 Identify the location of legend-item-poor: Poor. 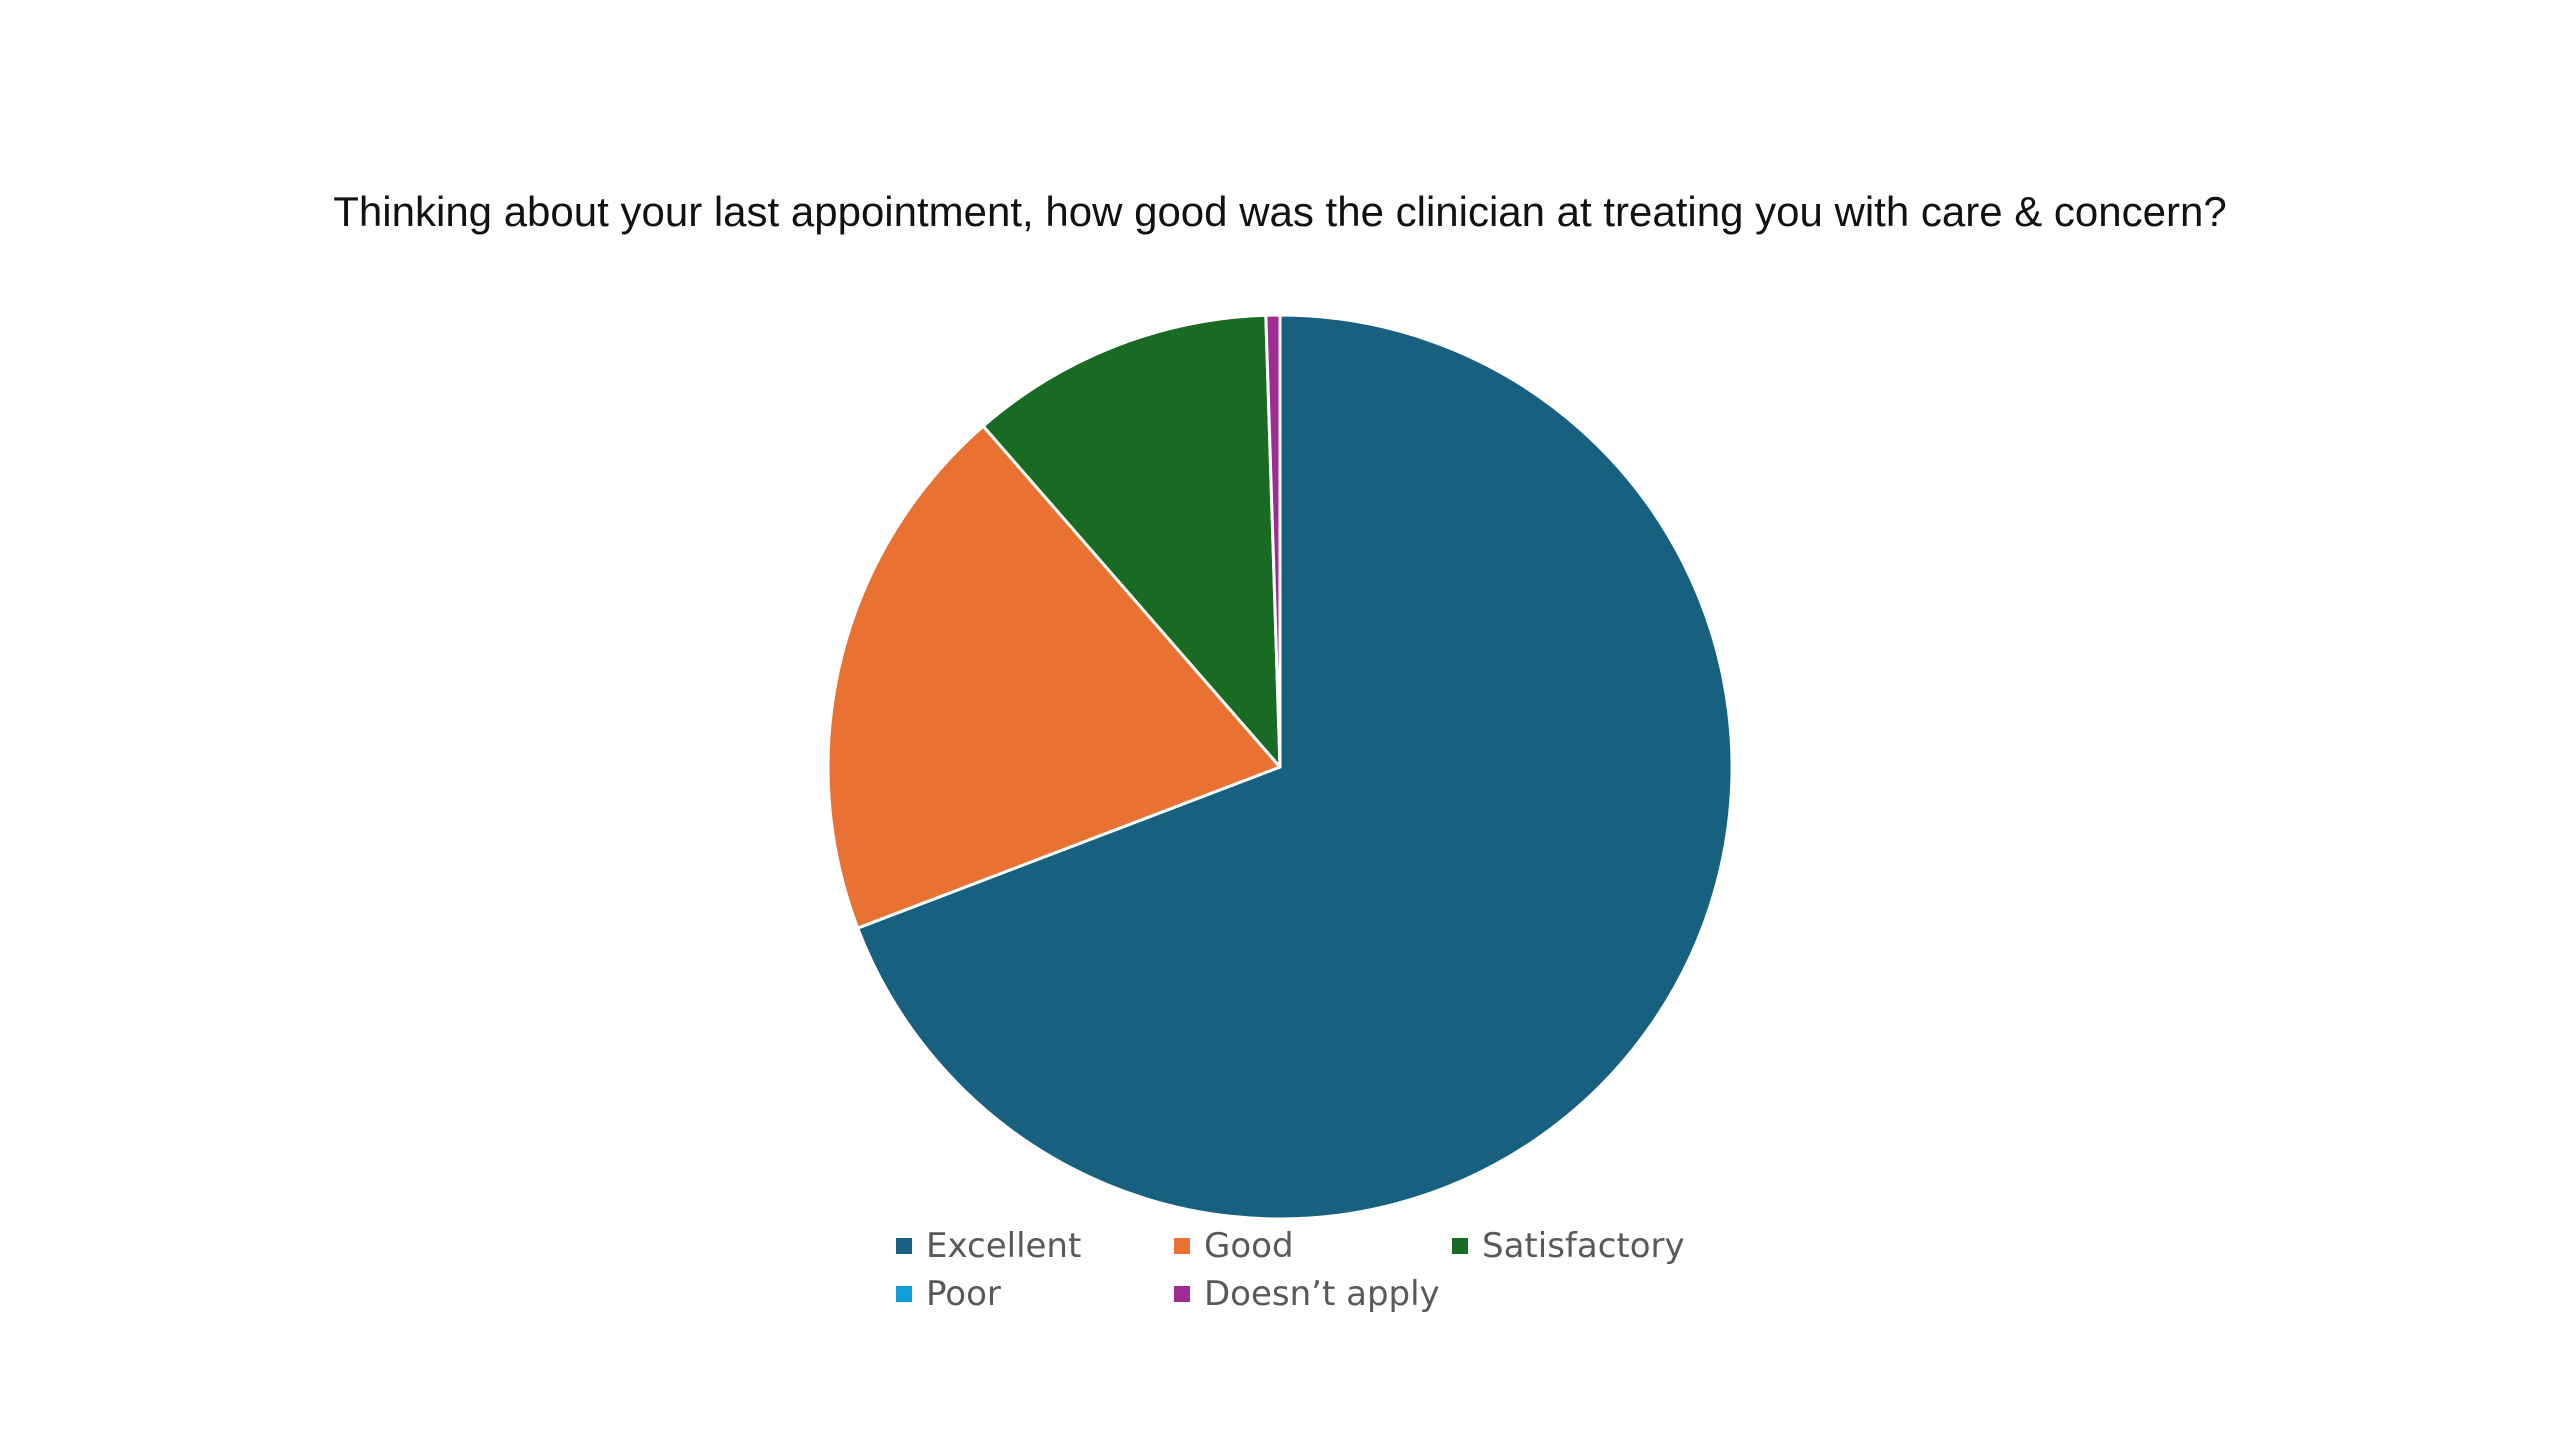
(948, 1294).